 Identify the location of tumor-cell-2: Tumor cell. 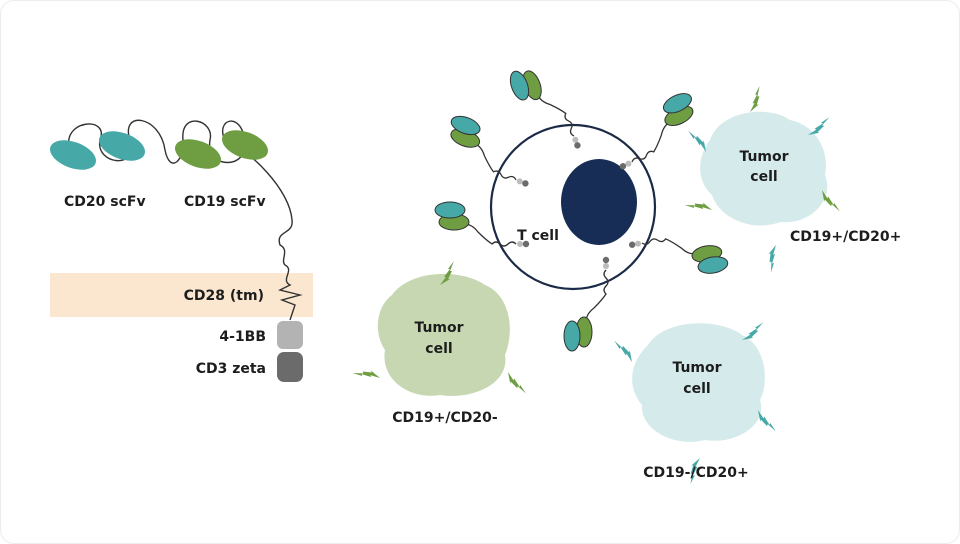
(441, 328).